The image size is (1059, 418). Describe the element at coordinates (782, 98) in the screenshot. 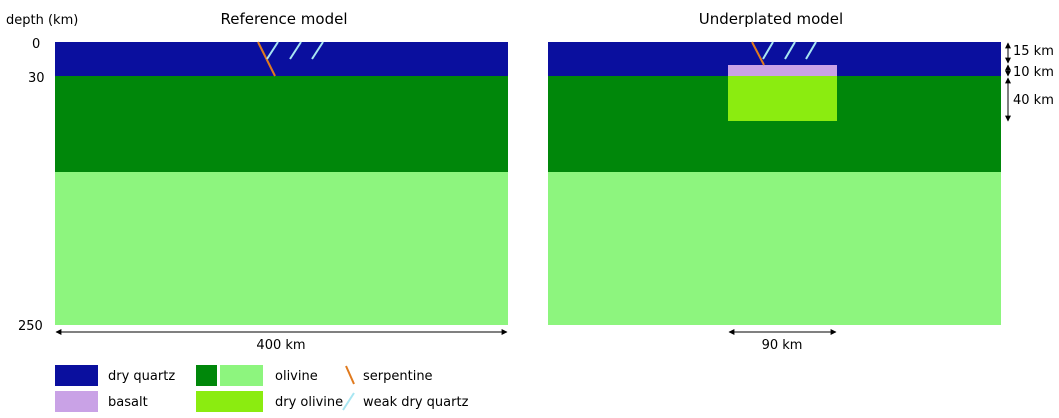

I see `dry-olivine-block` at that location.